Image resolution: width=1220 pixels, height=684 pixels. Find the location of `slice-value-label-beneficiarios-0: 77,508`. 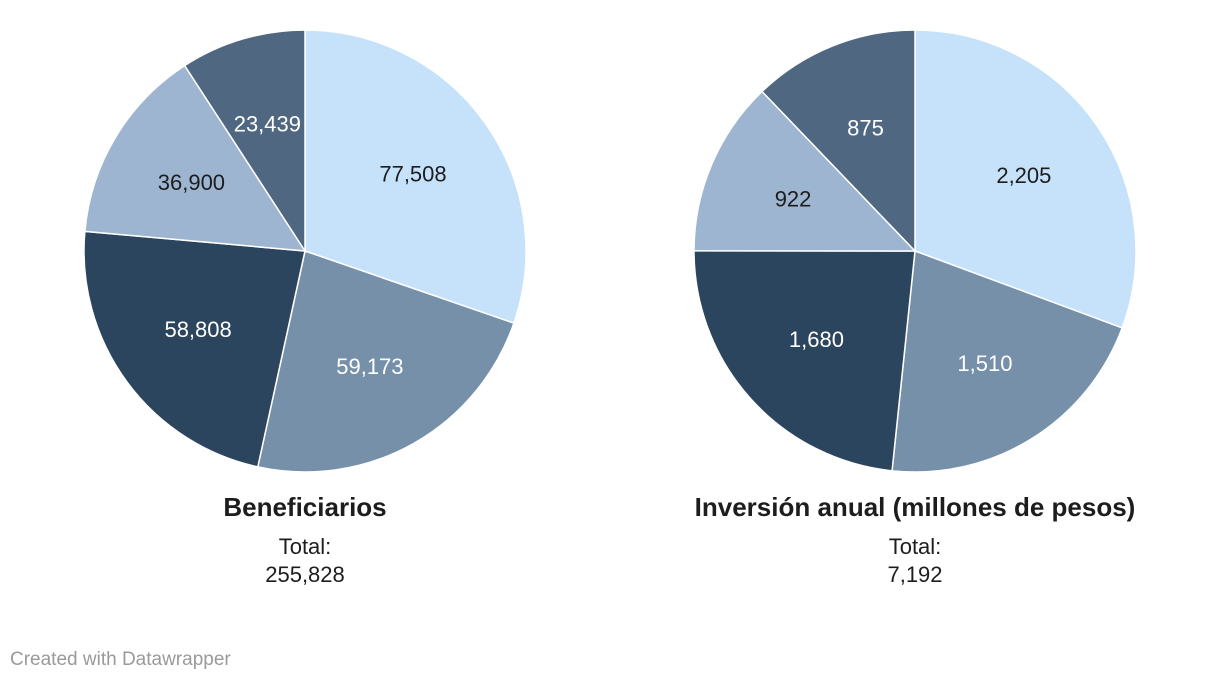

slice-value-label-beneficiarios-0: 77,508 is located at coordinates (412, 174).